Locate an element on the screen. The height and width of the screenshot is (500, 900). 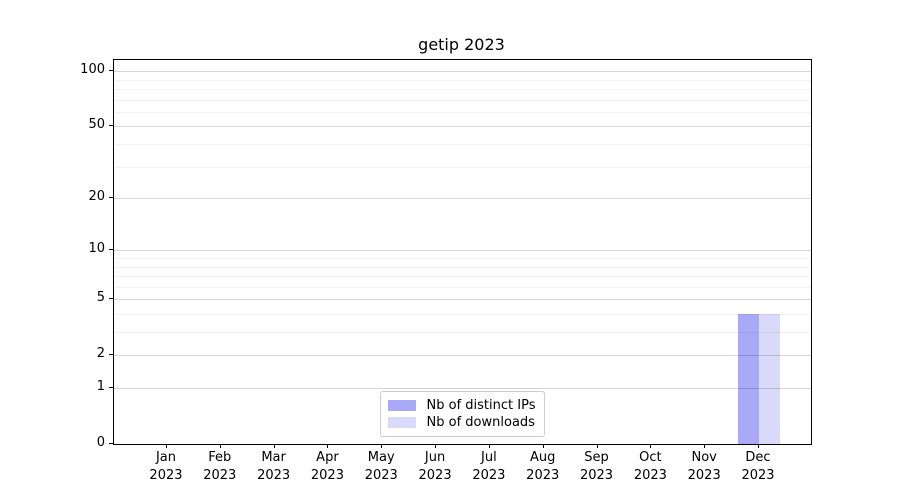
bar-downloads is located at coordinates (769, 379).